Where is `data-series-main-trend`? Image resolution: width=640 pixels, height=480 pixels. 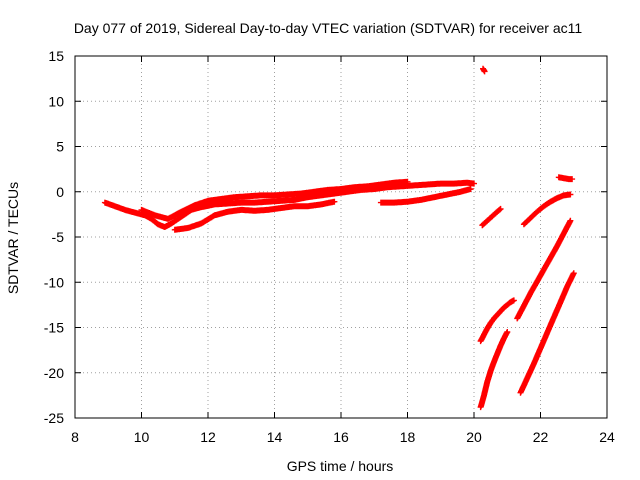 data-series-main-trend is located at coordinates (289, 204).